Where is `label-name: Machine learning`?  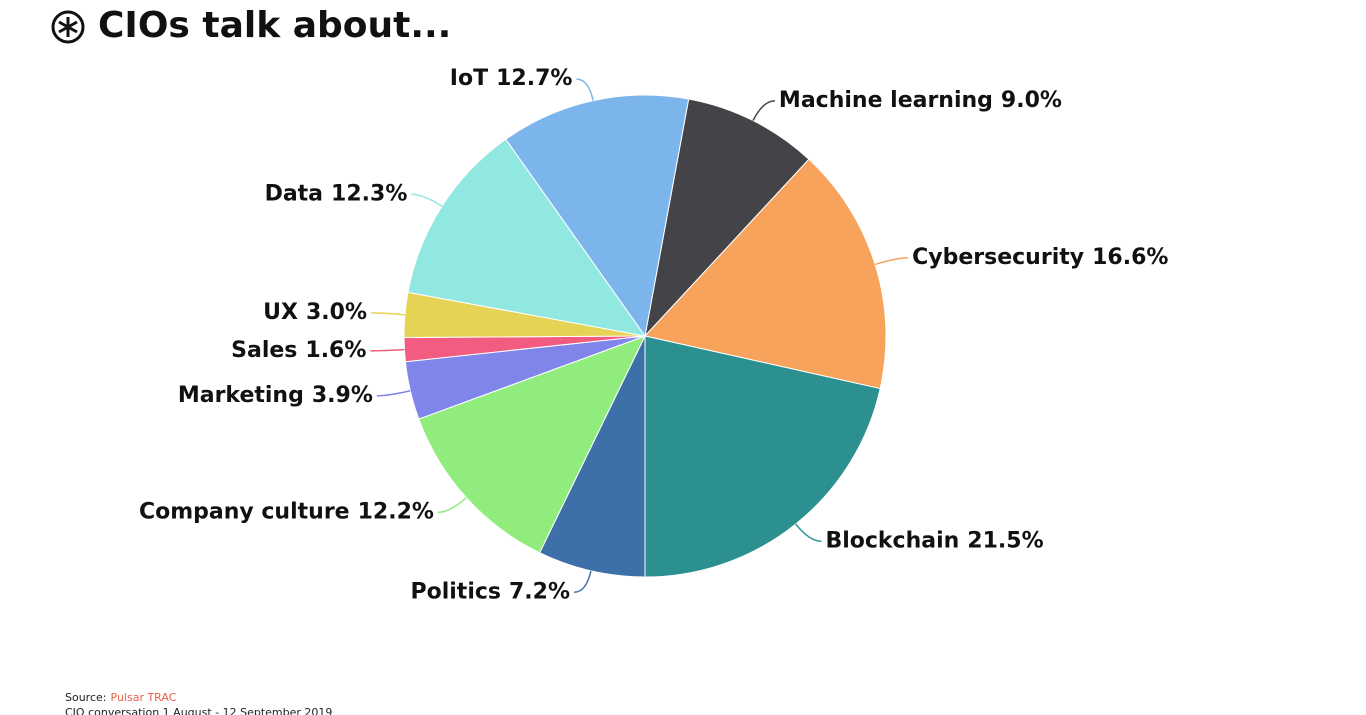
label-name: Machine learning is located at coordinates (886, 100).